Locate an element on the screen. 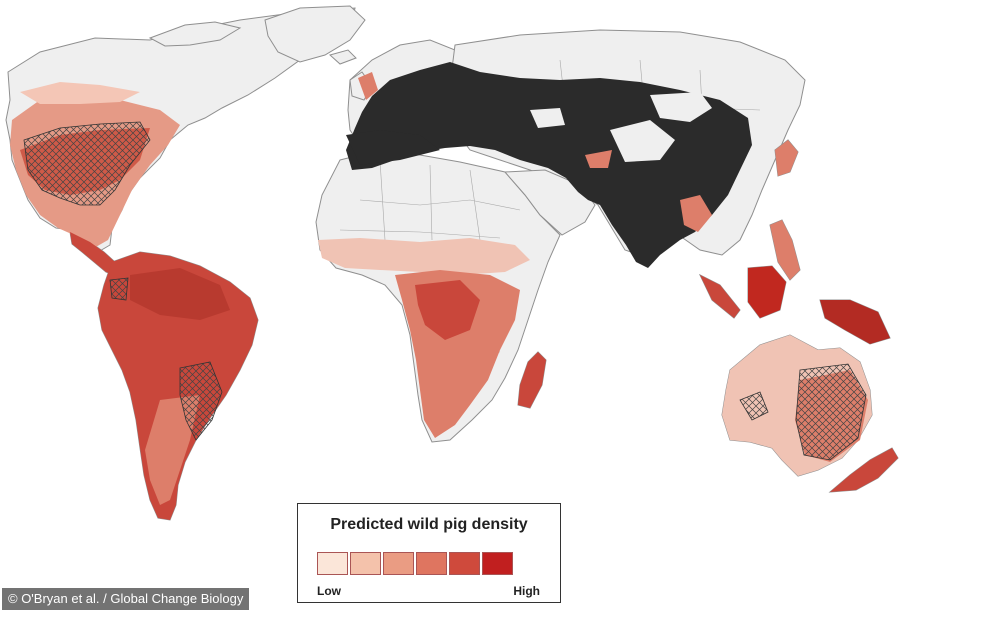 The image size is (991, 631). iceland is located at coordinates (342, 57).